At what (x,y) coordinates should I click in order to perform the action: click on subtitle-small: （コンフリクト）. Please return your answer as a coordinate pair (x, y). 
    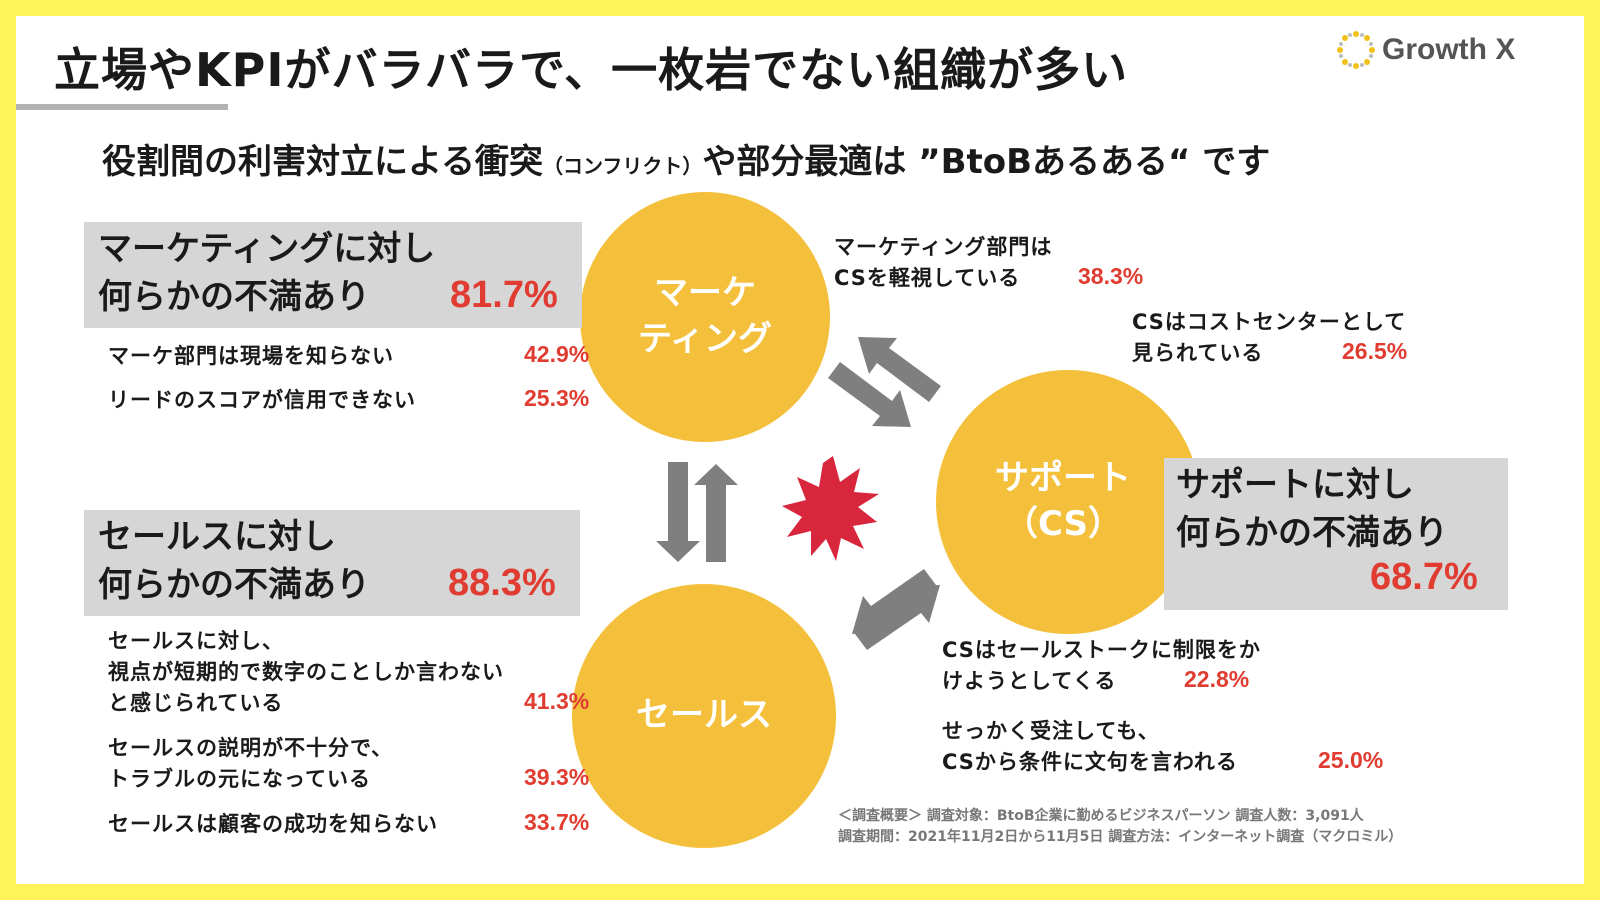
    Looking at the image, I should click on (622, 166).